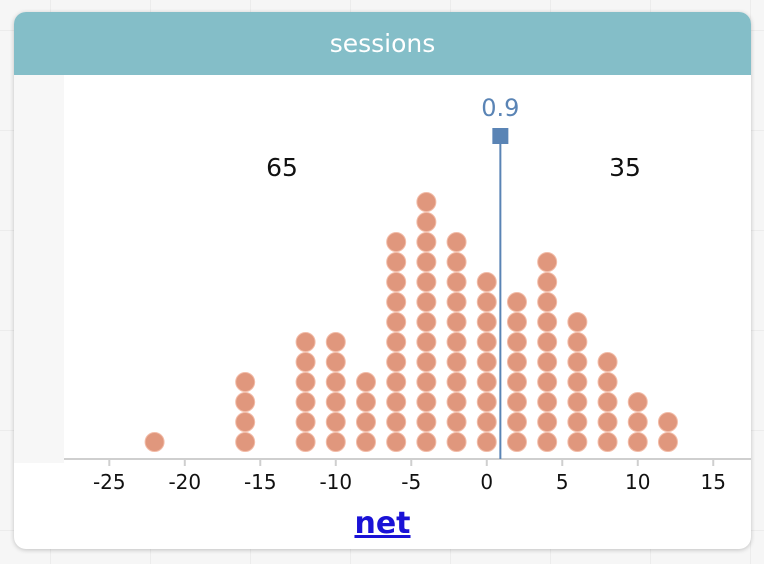 This screenshot has height=564, width=764. Describe the element at coordinates (382, 43) in the screenshot. I see `card-title: sessions` at that location.